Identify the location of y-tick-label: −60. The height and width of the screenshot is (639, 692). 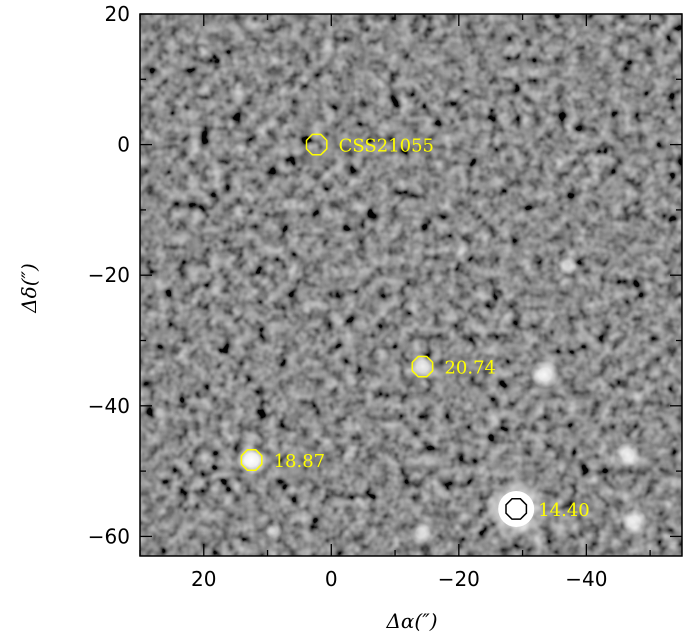
(109, 536).